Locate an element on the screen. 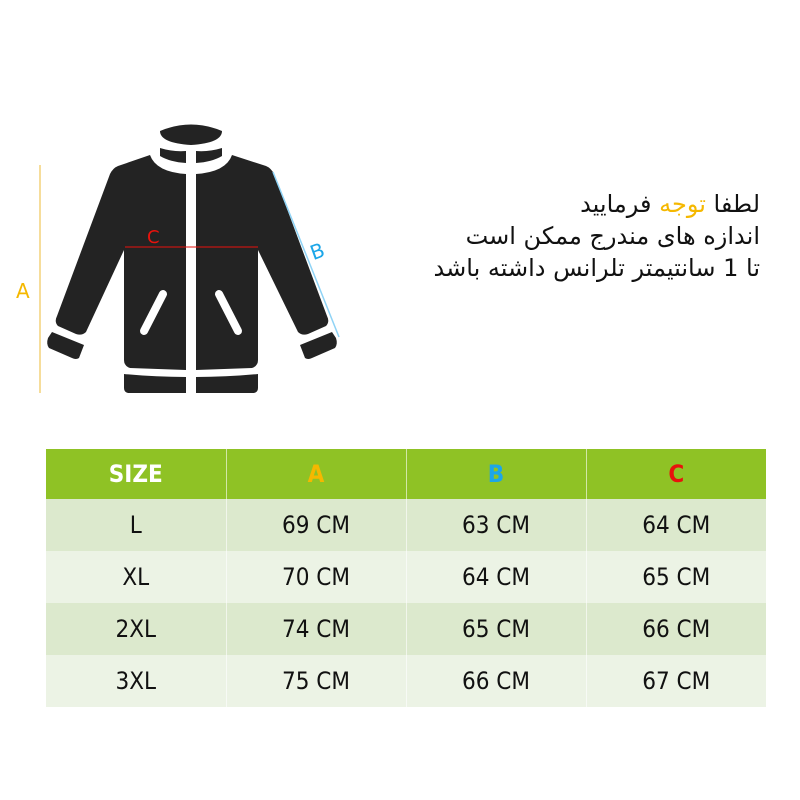 This screenshot has width=800, height=800. table-row: XL 70 CM 64 CM 65 CM is located at coordinates (406, 577).